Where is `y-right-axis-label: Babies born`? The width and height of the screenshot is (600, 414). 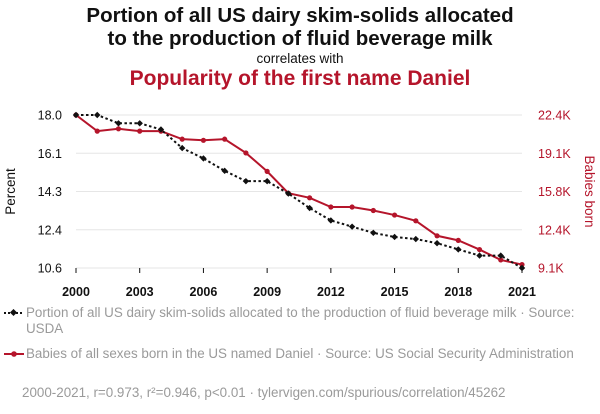
y-right-axis-label: Babies born is located at coordinates (589, 191).